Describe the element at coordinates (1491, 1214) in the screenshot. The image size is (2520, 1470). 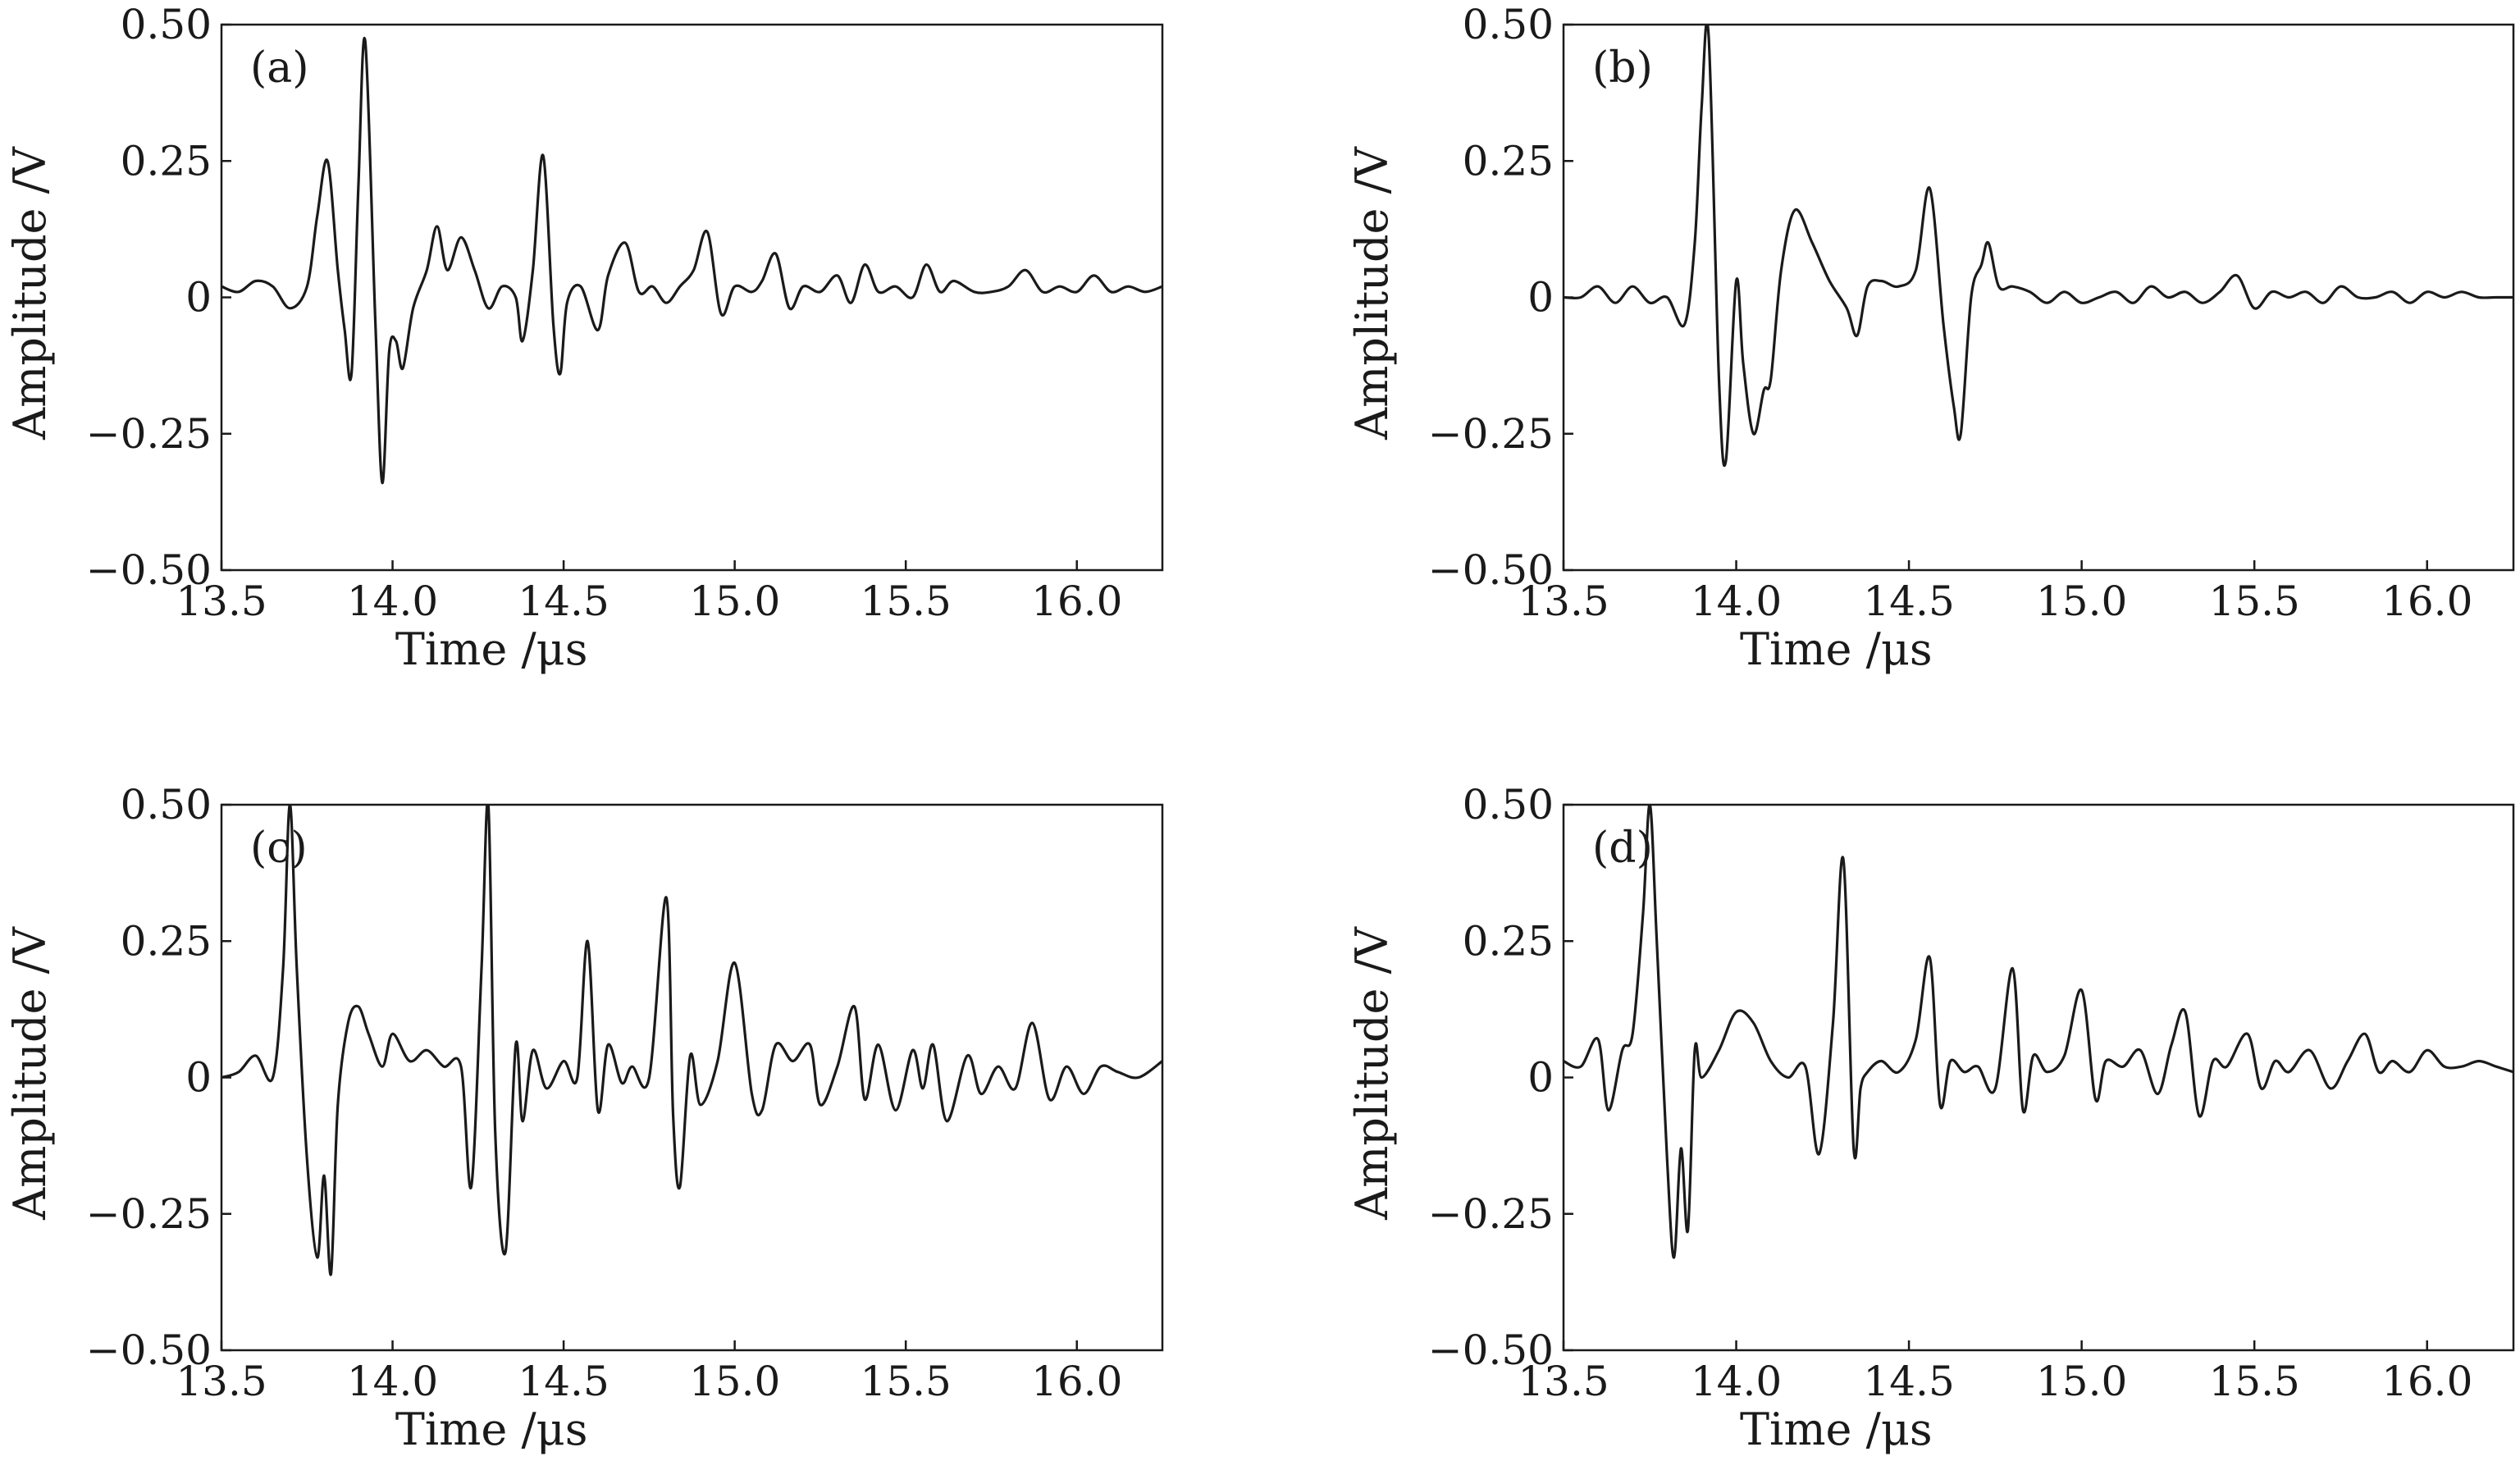
I see `y-tick-label-d: −0.25` at that location.